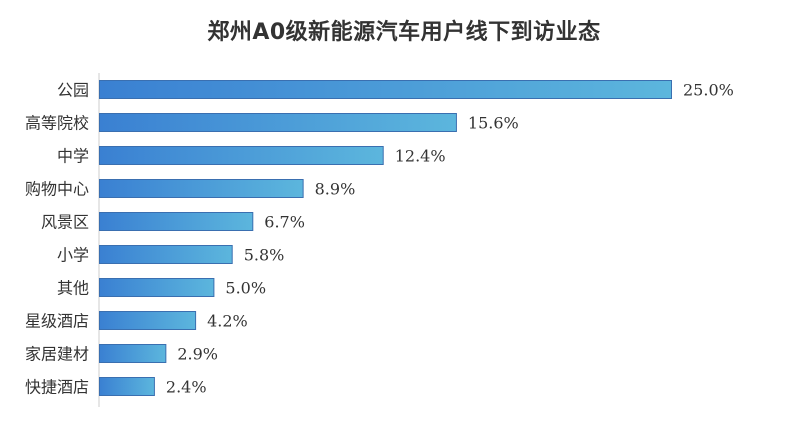 The height and width of the screenshot is (426, 808). Describe the element at coordinates (57, 387) in the screenshot. I see `category-label: 快捷酒店` at that location.